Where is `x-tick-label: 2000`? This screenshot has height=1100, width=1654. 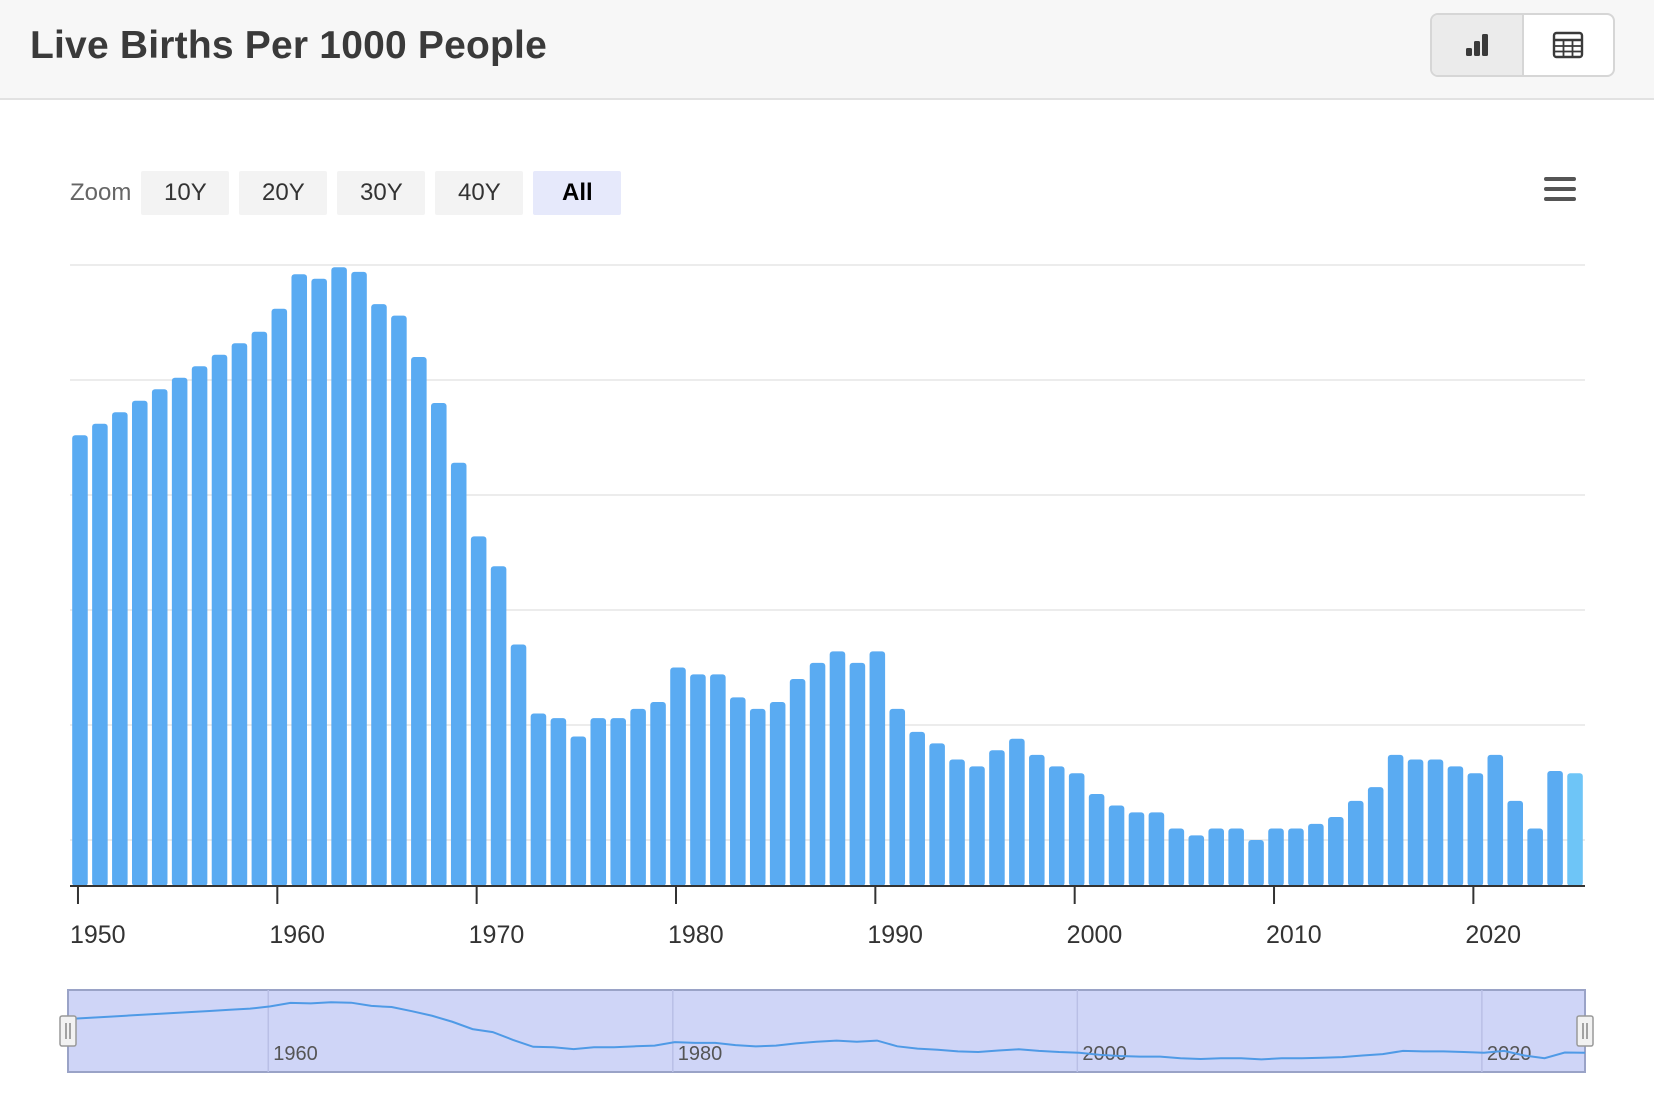 x-tick-label: 2000 is located at coordinates (1095, 935).